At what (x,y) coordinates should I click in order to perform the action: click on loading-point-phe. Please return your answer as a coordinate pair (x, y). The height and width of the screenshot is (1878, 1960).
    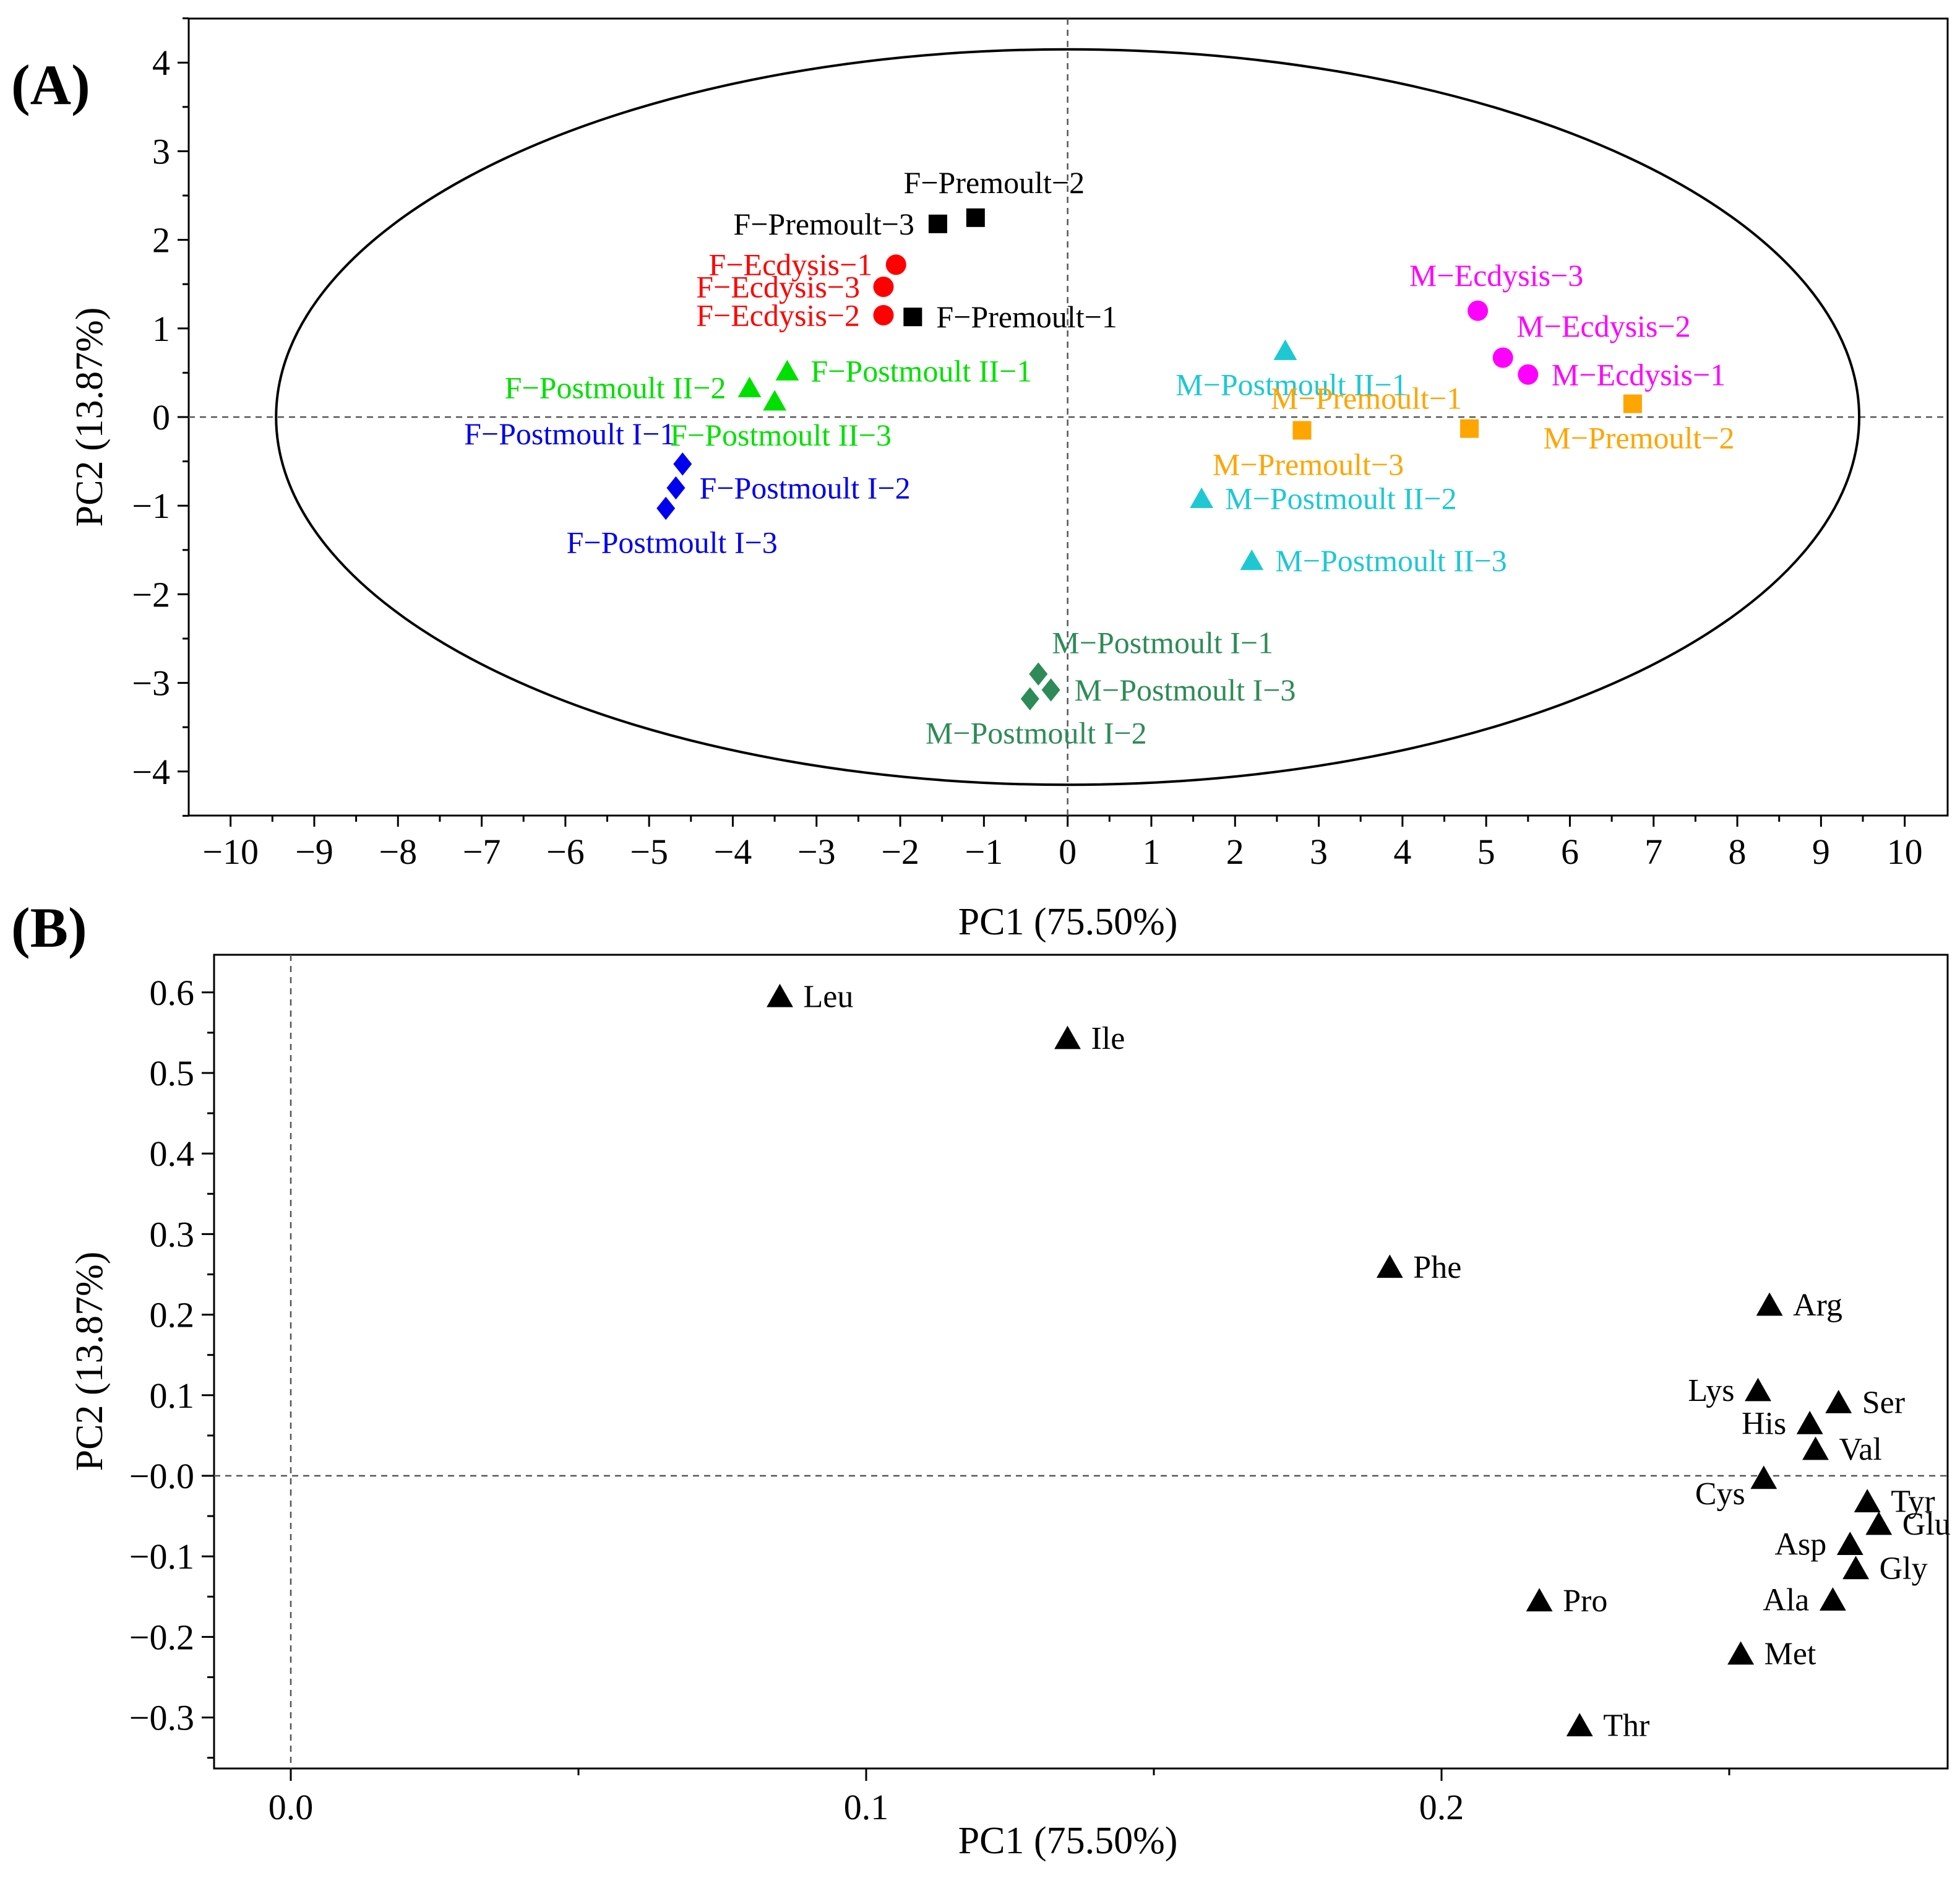
    Looking at the image, I should click on (1390, 1266).